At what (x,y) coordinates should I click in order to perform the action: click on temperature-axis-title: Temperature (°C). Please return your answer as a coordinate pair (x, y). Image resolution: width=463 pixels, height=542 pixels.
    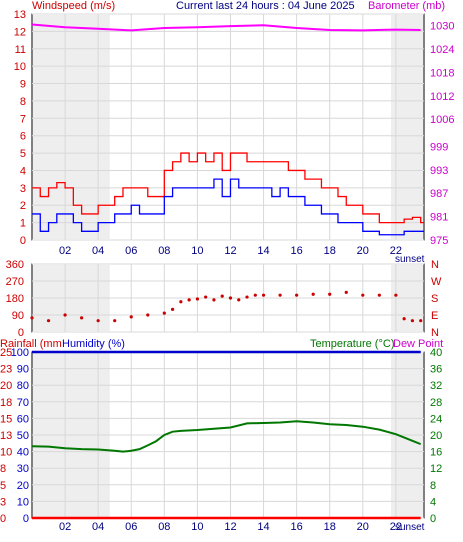
    Looking at the image, I should click on (352, 344).